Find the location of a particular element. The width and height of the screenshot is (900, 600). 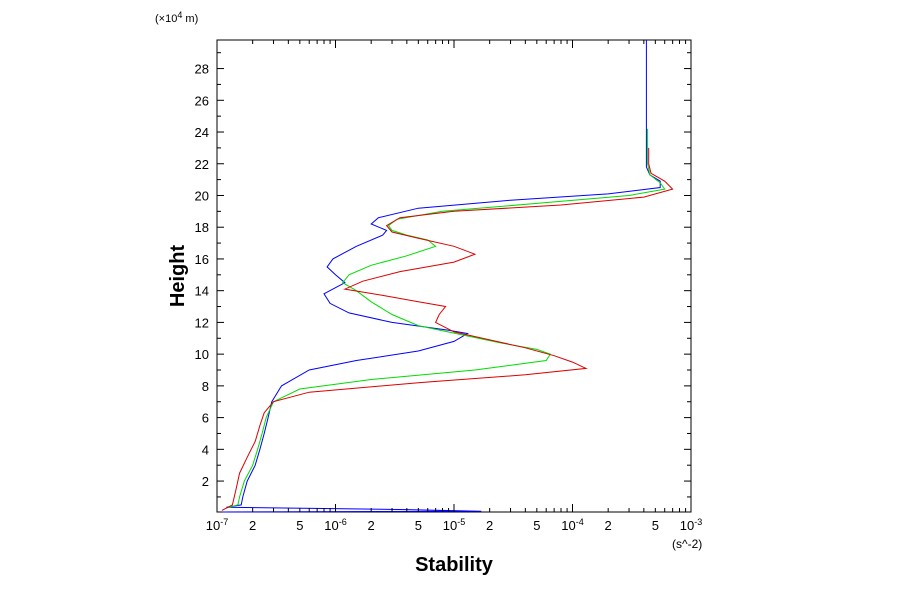

y-tick-label: 8 is located at coordinates (205, 386).